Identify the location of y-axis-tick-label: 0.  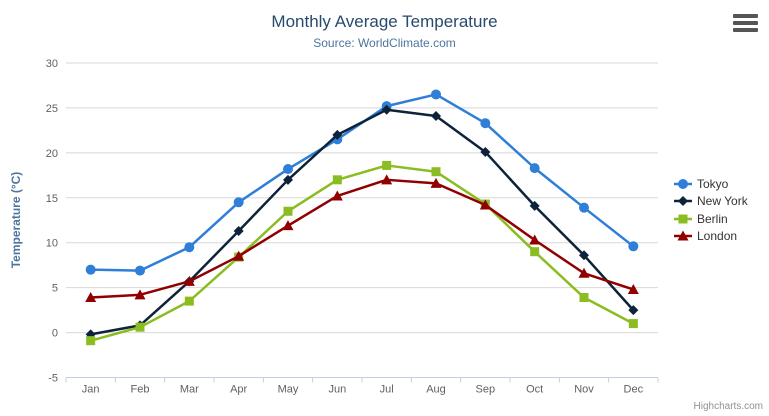
(55, 334).